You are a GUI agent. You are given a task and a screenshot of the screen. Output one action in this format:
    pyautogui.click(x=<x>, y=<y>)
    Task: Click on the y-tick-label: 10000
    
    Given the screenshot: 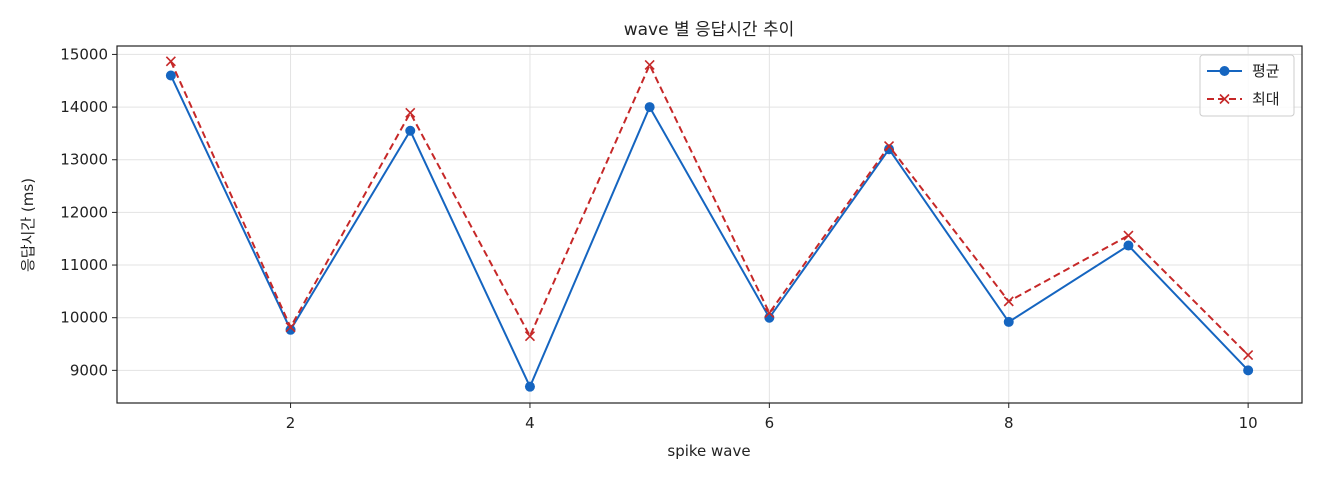 What is the action you would take?
    pyautogui.click(x=84, y=318)
    